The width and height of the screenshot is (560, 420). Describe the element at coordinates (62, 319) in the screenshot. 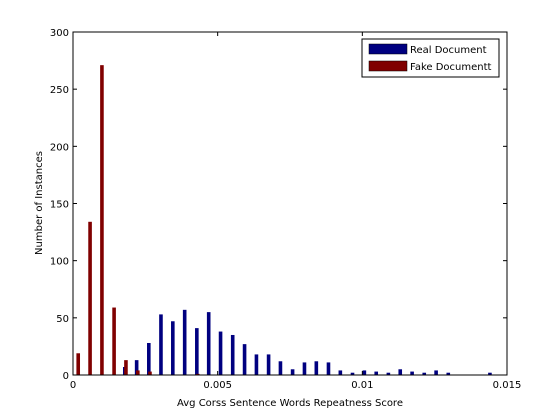

I see `y-tick-label-1: 50` at that location.